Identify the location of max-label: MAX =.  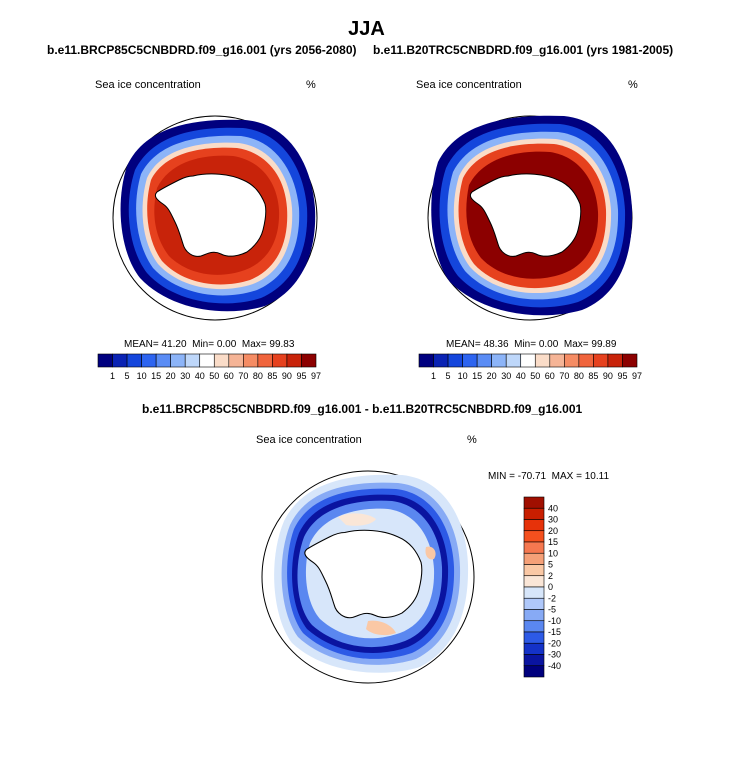
(566, 476).